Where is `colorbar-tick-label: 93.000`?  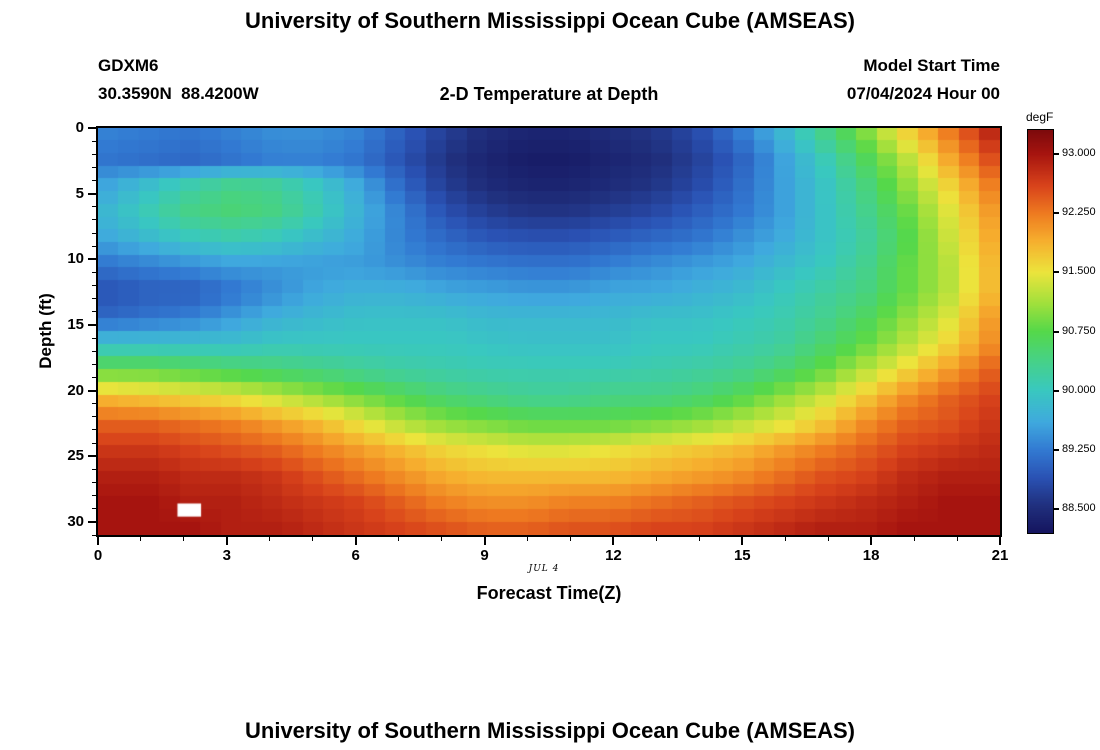
colorbar-tick-label: 93.000 is located at coordinates (1079, 152).